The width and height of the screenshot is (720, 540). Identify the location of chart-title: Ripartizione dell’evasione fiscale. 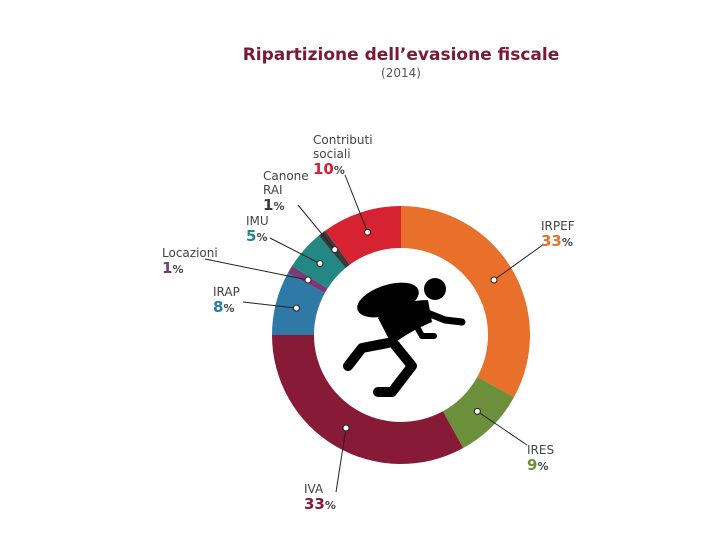
(401, 55).